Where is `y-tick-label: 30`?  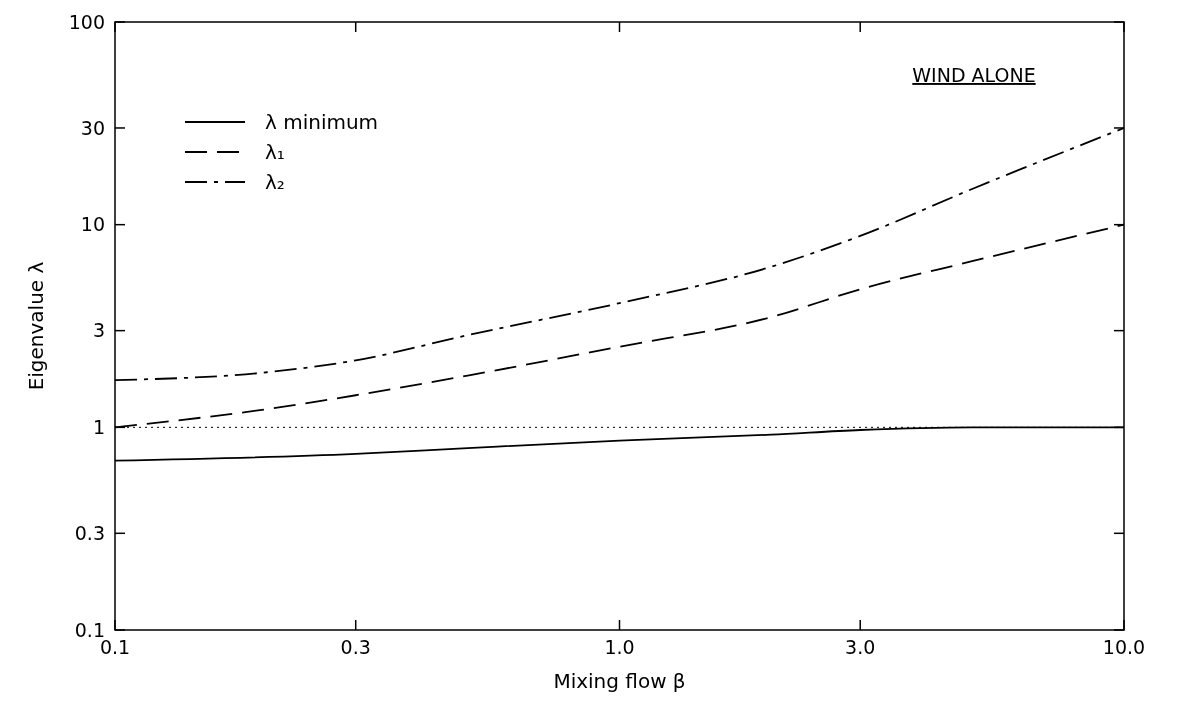
y-tick-label: 30 is located at coordinates (92, 127).